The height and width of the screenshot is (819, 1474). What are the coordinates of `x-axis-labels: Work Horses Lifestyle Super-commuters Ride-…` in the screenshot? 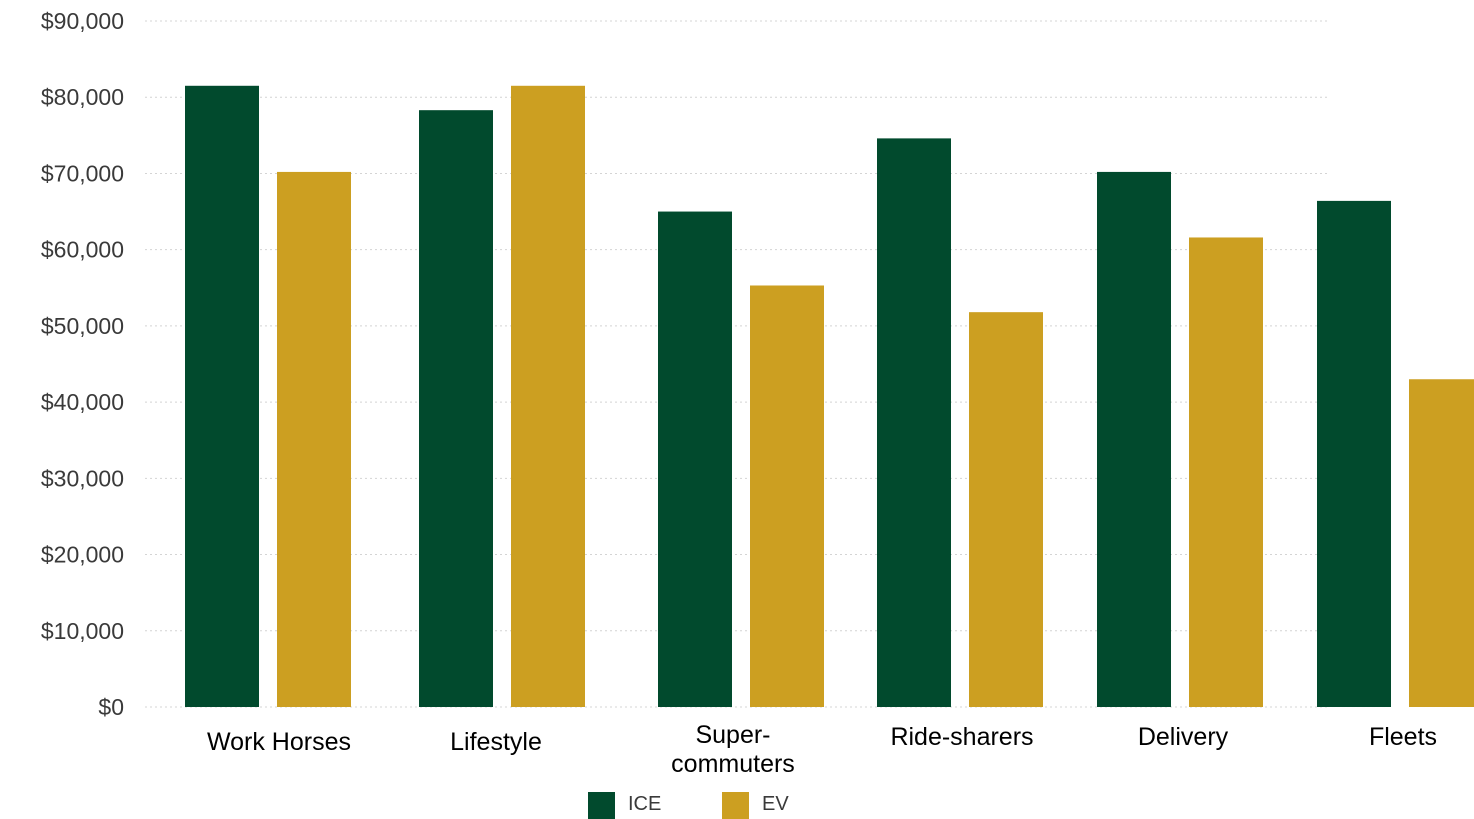 It's located at (822, 749).